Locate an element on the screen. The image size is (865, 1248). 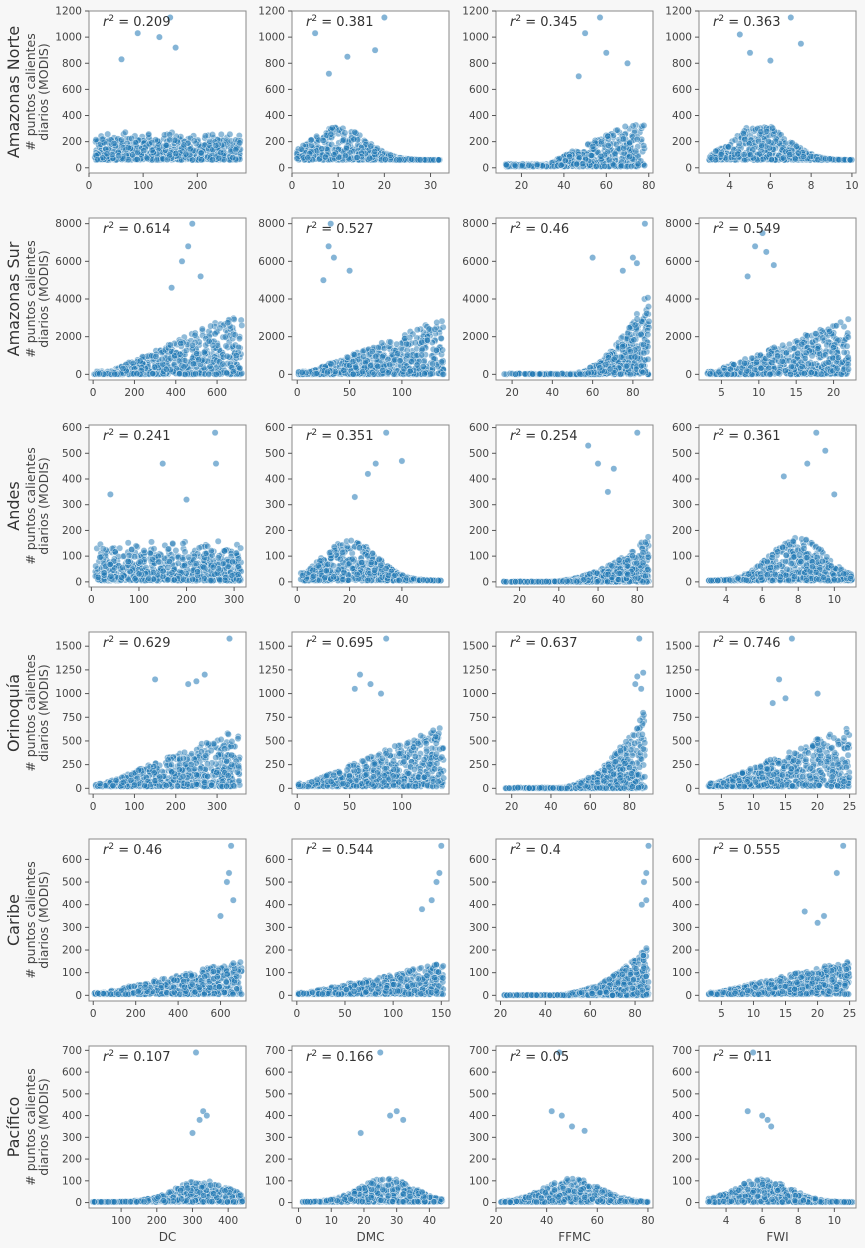
row-region-label: Amazonas Norte is located at coordinates (13, 92).